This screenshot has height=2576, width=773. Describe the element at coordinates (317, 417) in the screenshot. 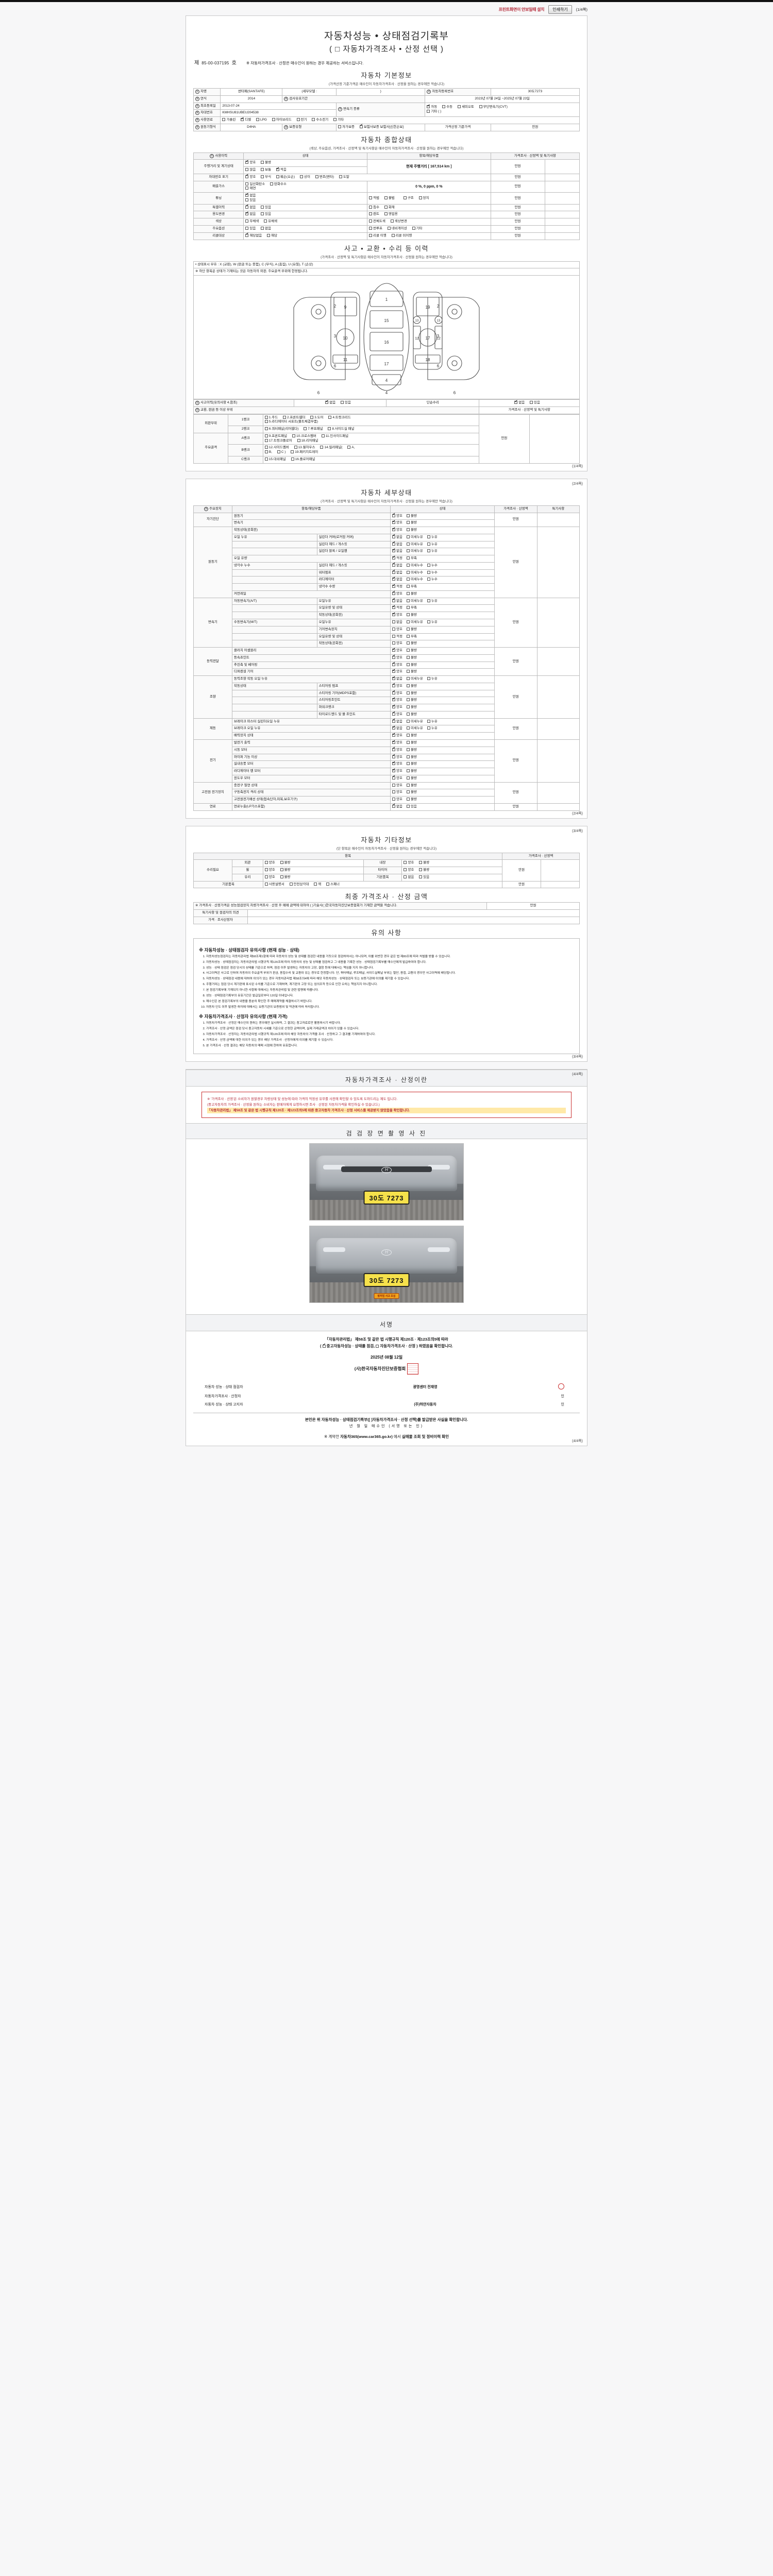

I see `part-3: 3.도어` at that location.